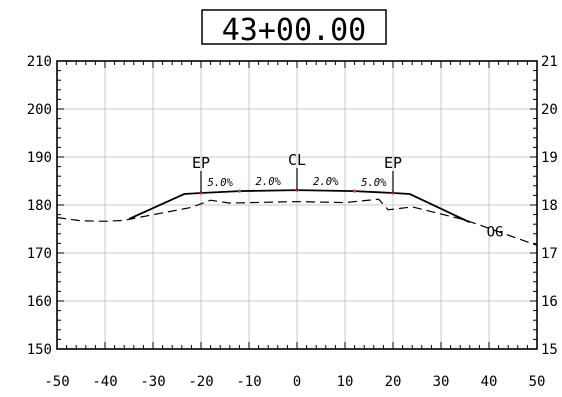 The height and width of the screenshot is (397, 562). Describe the element at coordinates (549, 350) in the screenshot. I see `y-tick-label-right: 15` at that location.